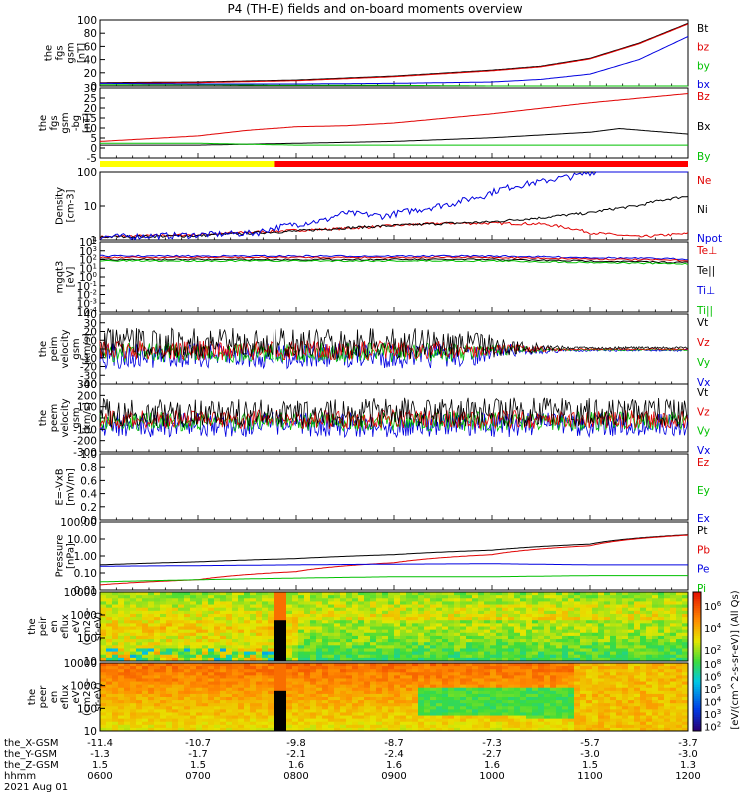 This screenshot has width=750, height=800. What do you see at coordinates (703, 451) in the screenshot?
I see `peem_velocity-legend-Vx: Vx` at bounding box center [703, 451].